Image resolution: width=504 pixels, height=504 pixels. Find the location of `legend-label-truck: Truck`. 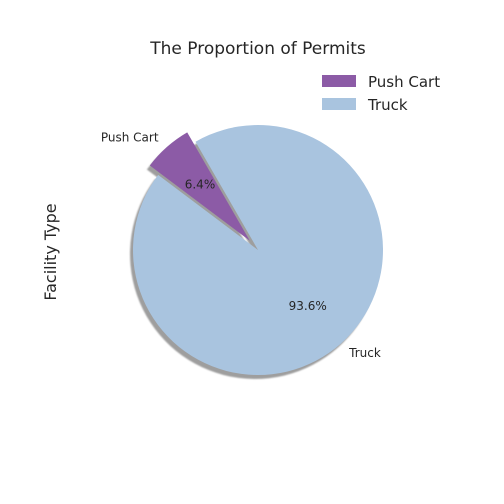

legend-label-truck: Truck is located at coordinates (387, 105).